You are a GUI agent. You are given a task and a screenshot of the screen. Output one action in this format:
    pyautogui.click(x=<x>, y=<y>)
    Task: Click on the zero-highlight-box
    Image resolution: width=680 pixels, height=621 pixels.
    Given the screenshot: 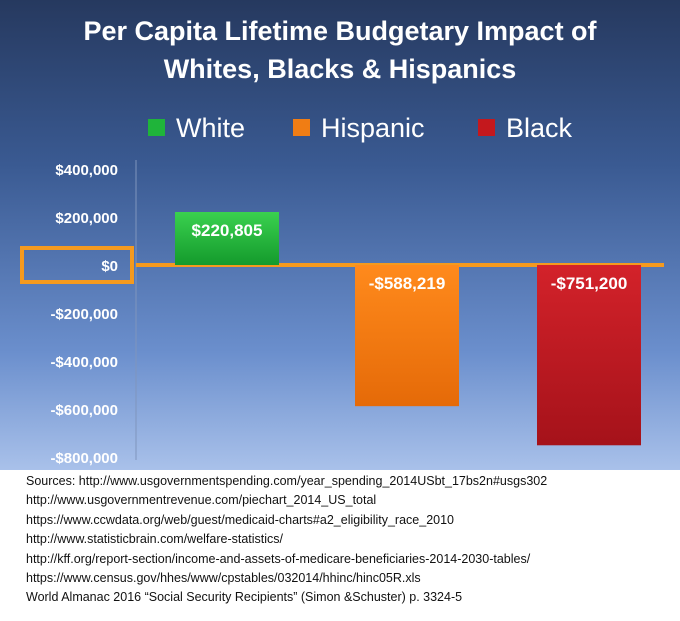 What is the action you would take?
    pyautogui.click(x=77, y=265)
    